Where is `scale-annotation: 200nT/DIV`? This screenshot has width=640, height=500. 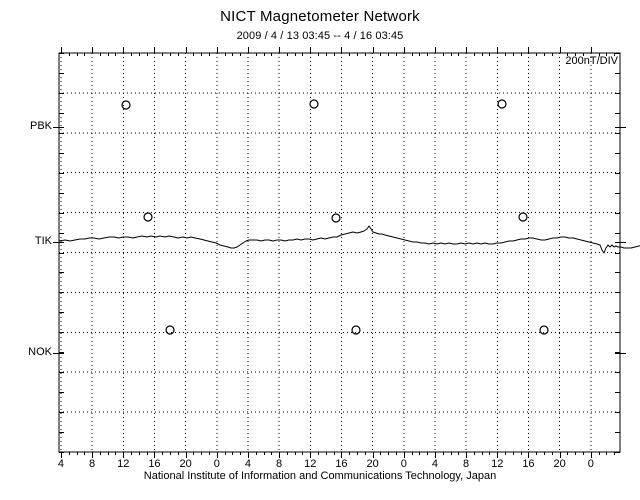
scale-annotation: 200nT/DIV is located at coordinates (591, 61).